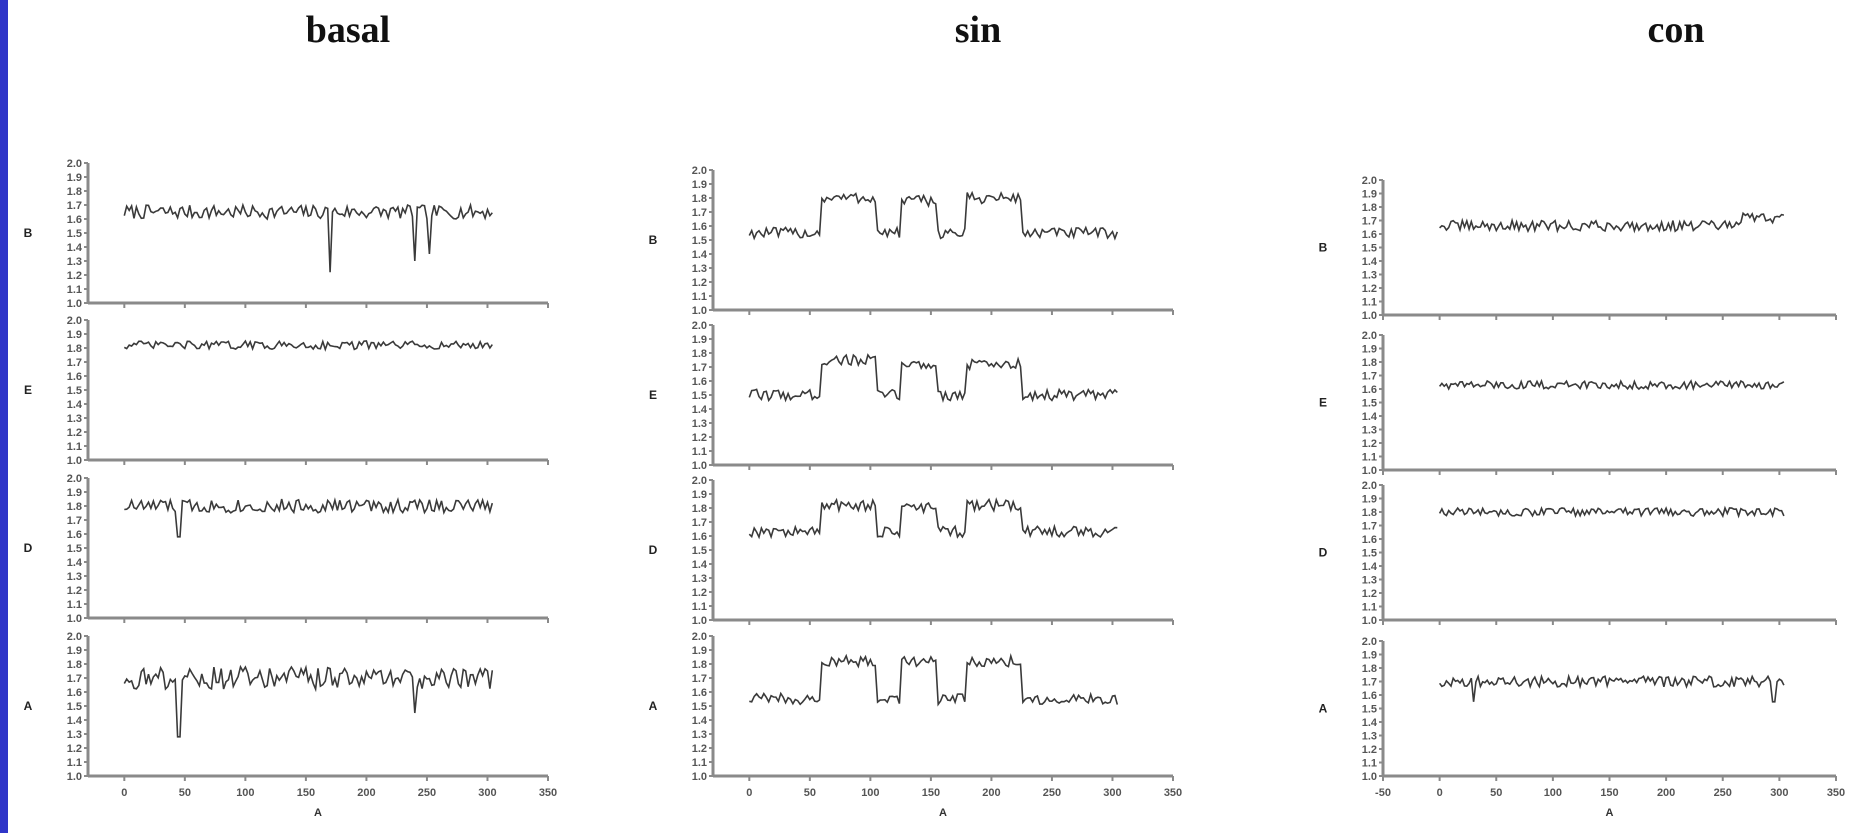  What do you see at coordinates (700, 410) in the screenshot?
I see `y-tick-label: 1.4` at bounding box center [700, 410].